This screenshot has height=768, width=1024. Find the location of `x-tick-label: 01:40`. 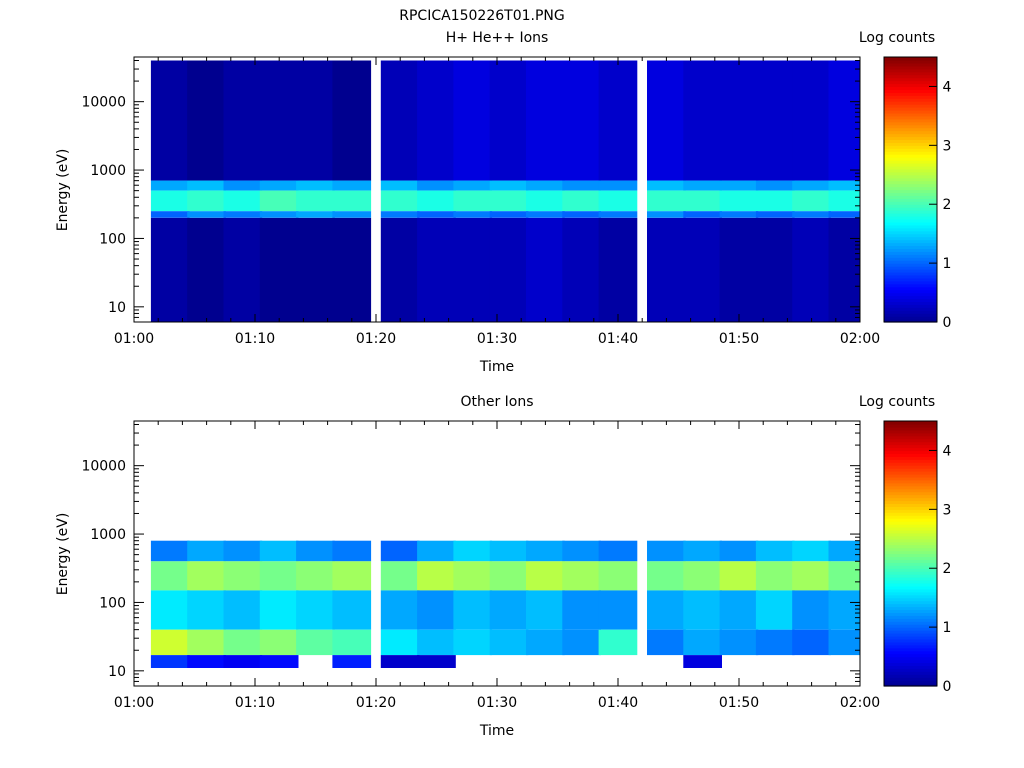

x-tick-label: 01:40 is located at coordinates (618, 703).